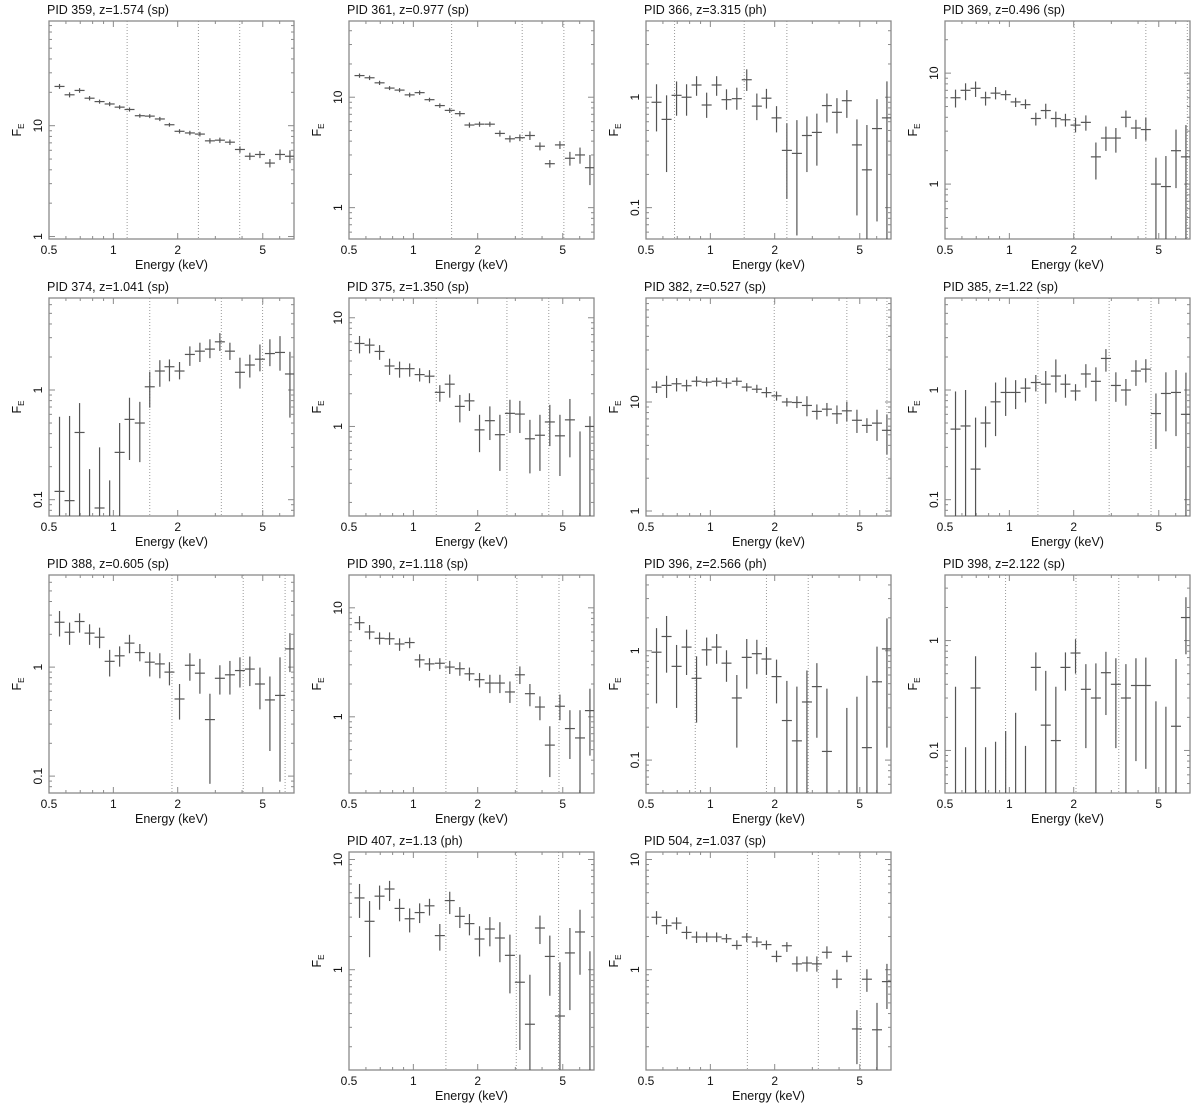  Describe the element at coordinates (108, 287) in the screenshot. I see `chart-title: PID 374, z=1.041 (sp)` at that location.